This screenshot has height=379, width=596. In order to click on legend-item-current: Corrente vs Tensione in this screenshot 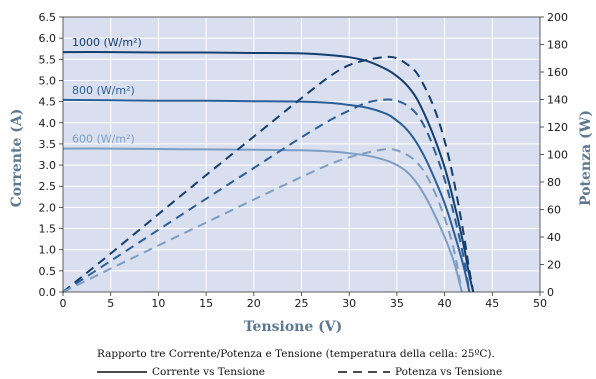, I will do `click(181, 372)`.